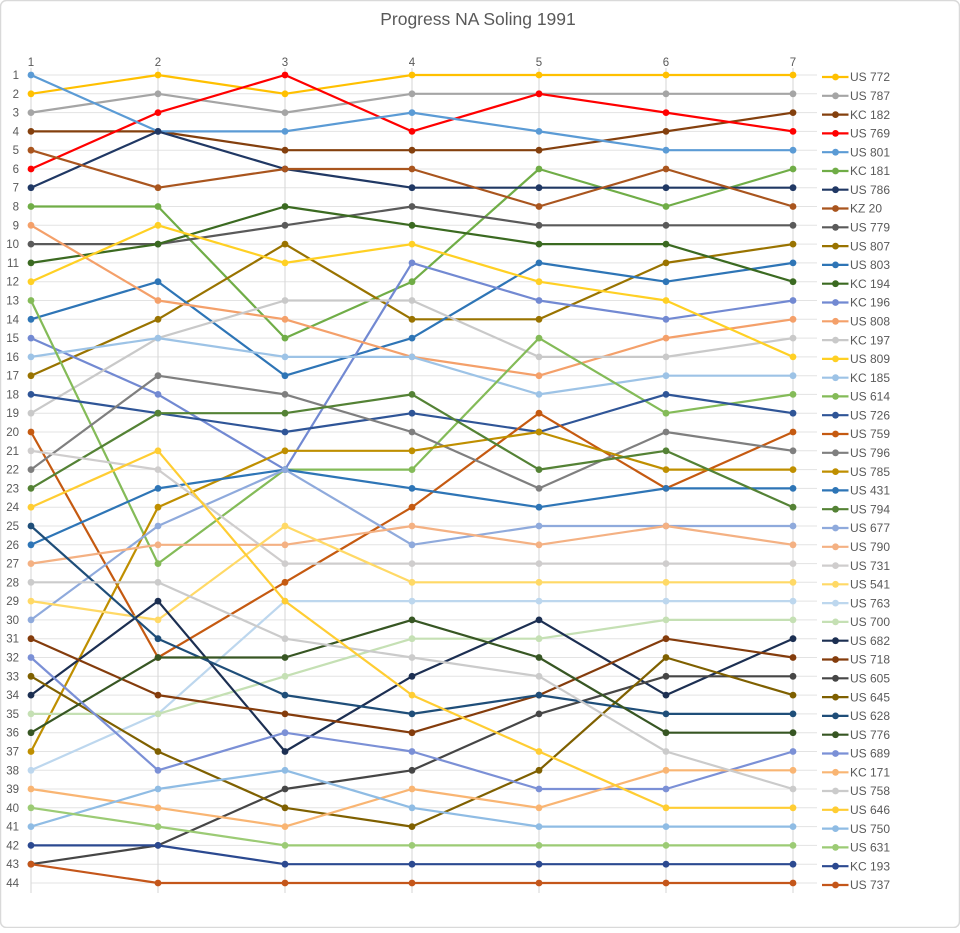 Image resolution: width=960 pixels, height=933 pixels. Describe the element at coordinates (12, 809) in the screenshot. I see `svg-text: 40` at that location.